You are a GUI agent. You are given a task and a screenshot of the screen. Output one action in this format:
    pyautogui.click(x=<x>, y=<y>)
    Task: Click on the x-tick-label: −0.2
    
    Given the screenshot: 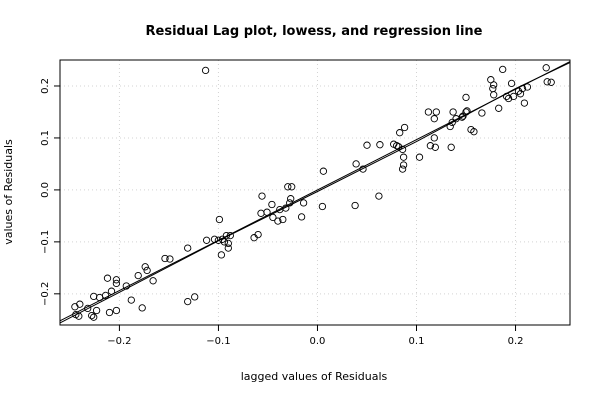 What is the action you would take?
    pyautogui.click(x=119, y=341)
    